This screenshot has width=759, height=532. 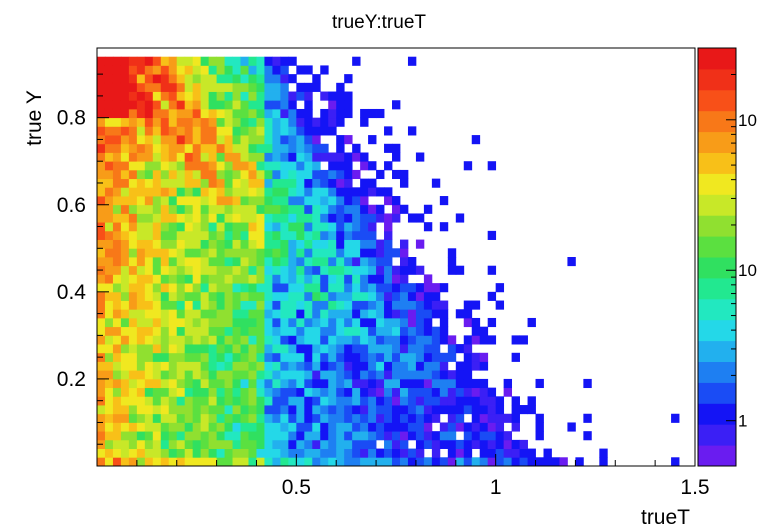 What do you see at coordinates (717, 435) in the screenshot?
I see `colorbar-band` at bounding box center [717, 435].